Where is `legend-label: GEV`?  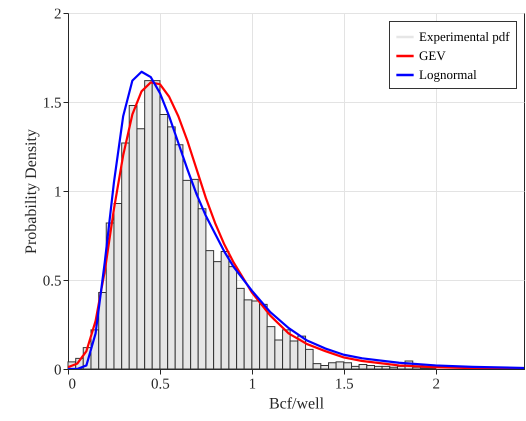 legend-label: GEV is located at coordinates (432, 55).